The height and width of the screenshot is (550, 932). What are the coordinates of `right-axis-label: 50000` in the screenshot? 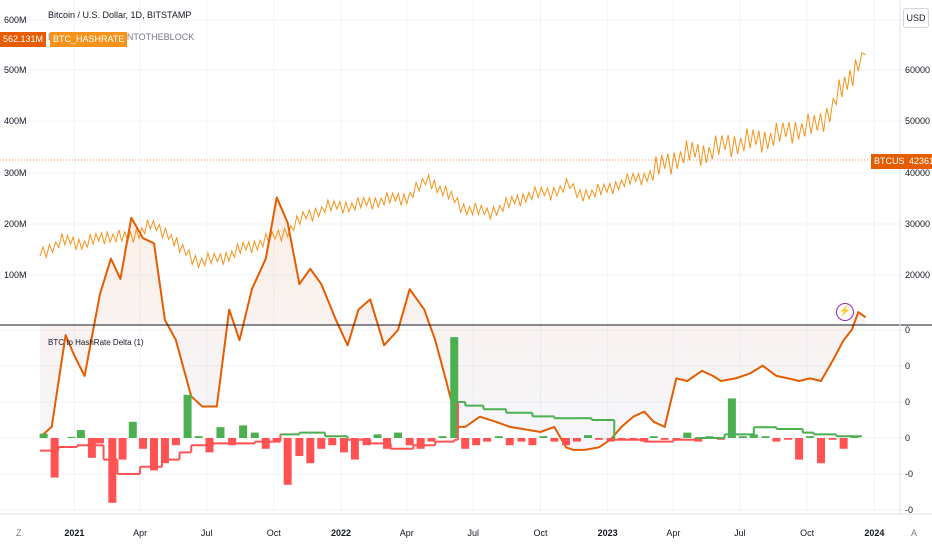 It's located at (917, 121).